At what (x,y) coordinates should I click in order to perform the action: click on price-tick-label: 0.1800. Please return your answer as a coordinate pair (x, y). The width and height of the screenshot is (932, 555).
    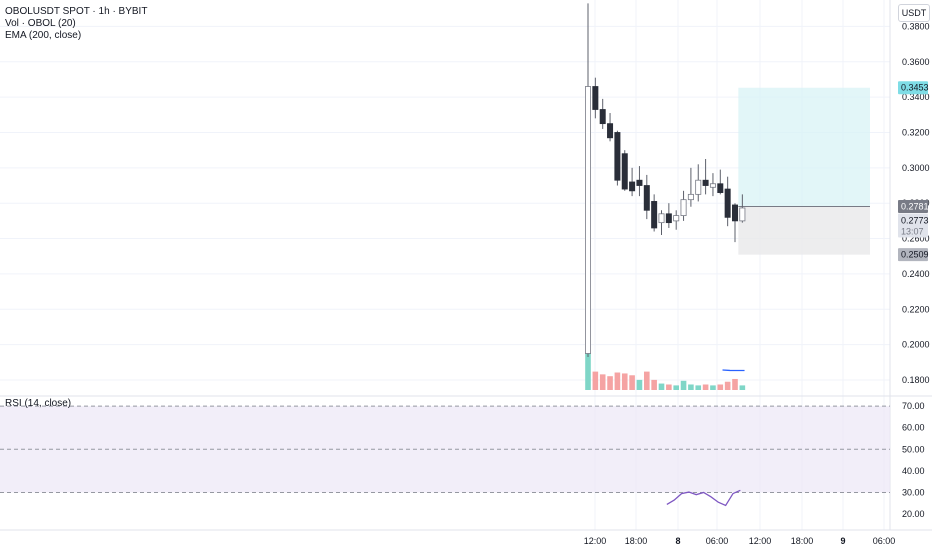
    Looking at the image, I should click on (916, 380).